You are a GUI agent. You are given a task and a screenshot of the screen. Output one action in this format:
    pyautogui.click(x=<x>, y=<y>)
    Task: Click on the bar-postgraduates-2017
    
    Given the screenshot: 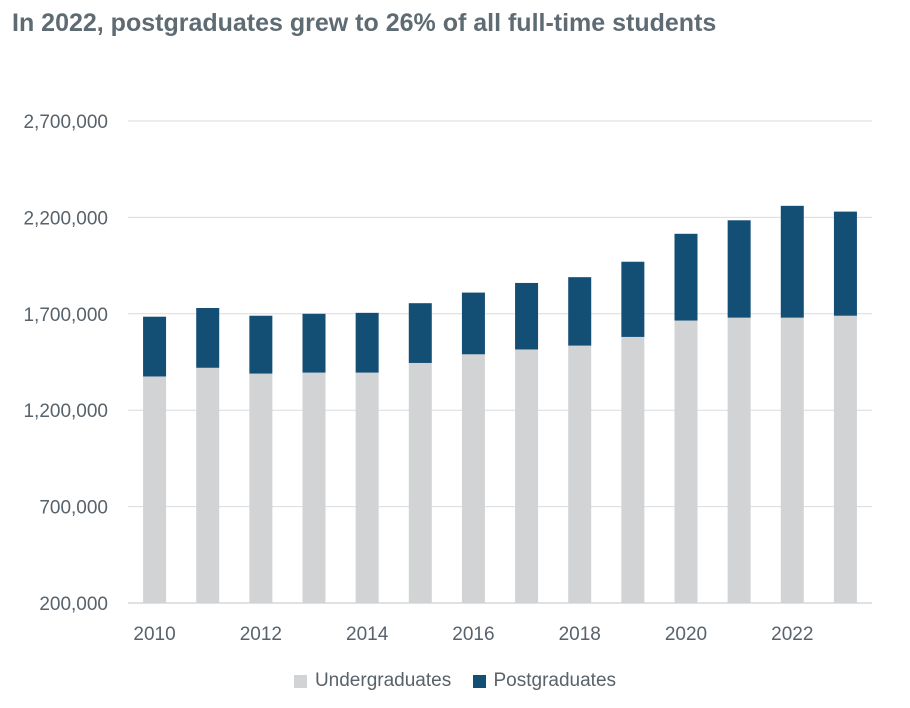 What is the action you would take?
    pyautogui.click(x=527, y=316)
    